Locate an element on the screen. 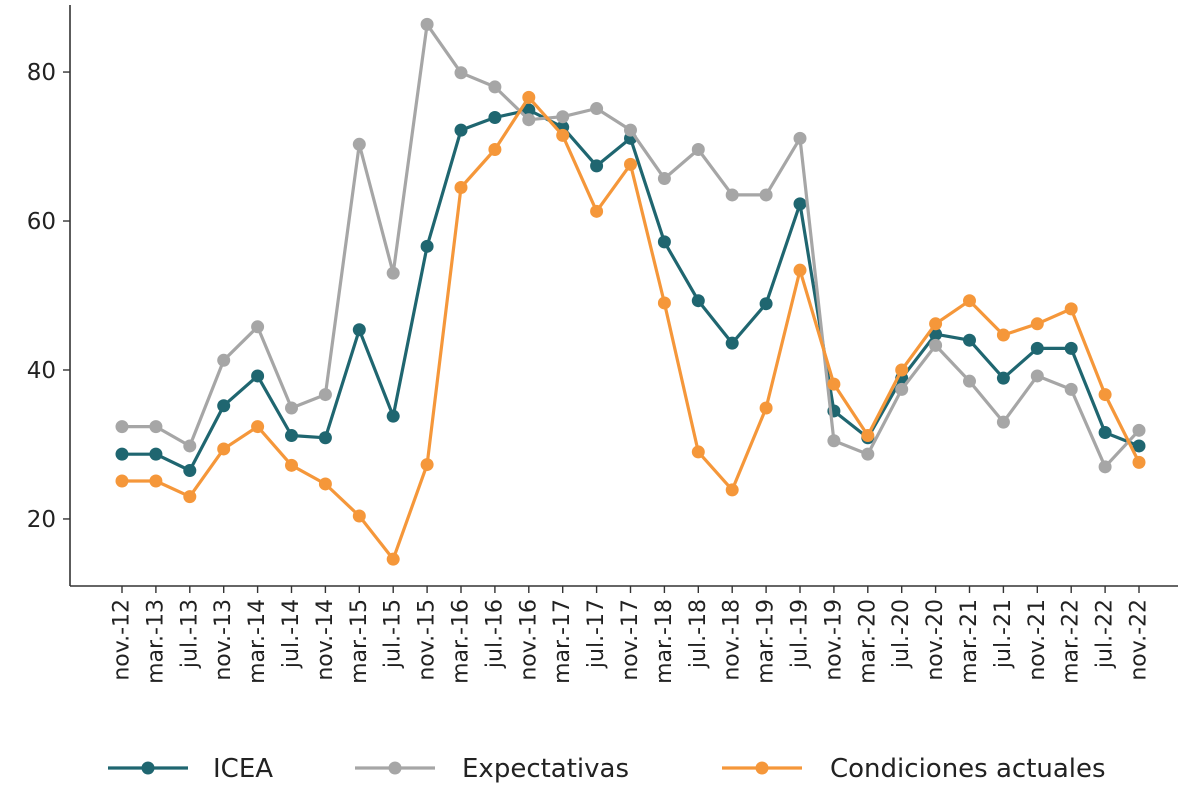 Image resolution: width=1198 pixels, height=790 pixels. x-tick-label: nov.-21 is located at coordinates (1037, 640).